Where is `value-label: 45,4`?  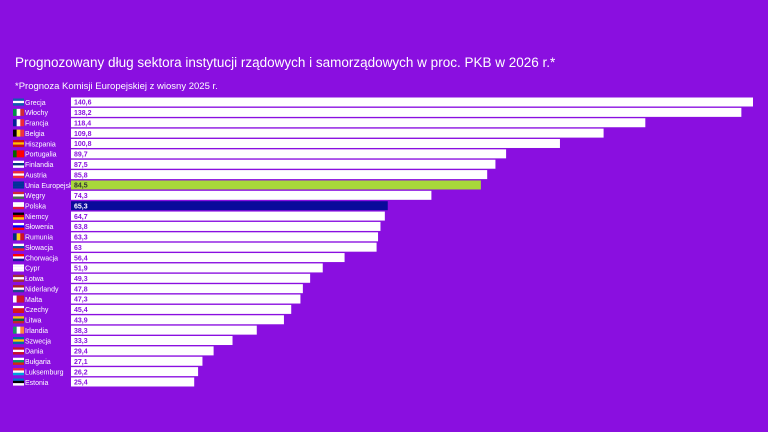
value-label: 45,4 is located at coordinates (81, 310).